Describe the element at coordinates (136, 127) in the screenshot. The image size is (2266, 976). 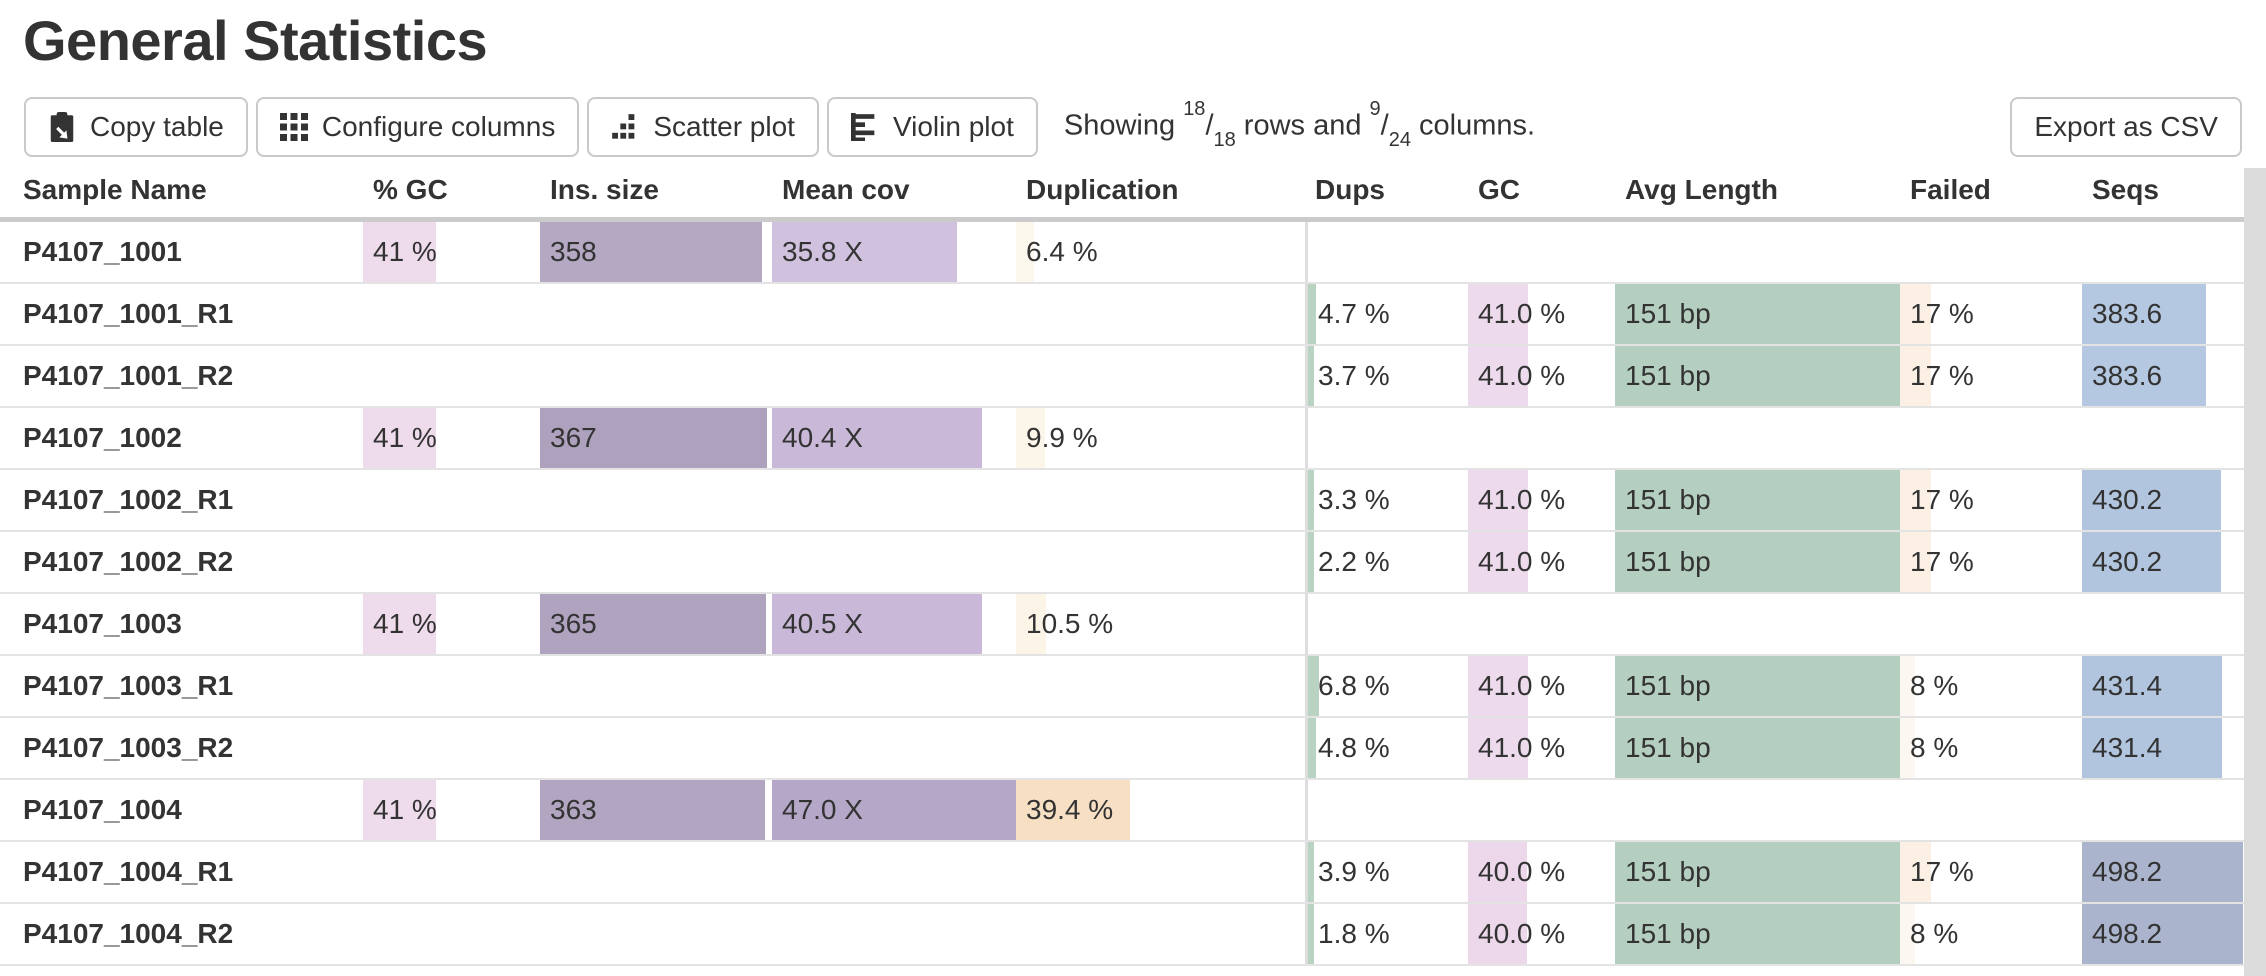
I see `copy-table-button: Copy table` at that location.